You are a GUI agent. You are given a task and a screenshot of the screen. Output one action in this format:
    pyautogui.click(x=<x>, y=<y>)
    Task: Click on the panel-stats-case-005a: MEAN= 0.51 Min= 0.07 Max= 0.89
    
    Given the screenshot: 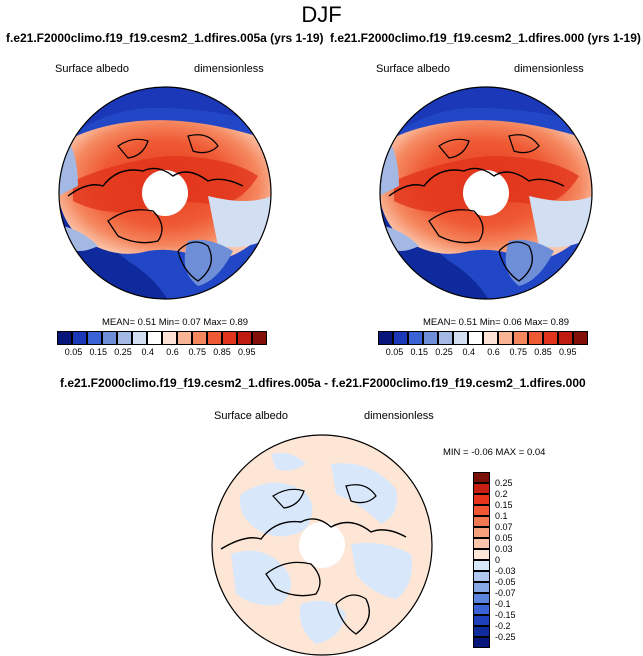 What is the action you would take?
    pyautogui.click(x=175, y=322)
    